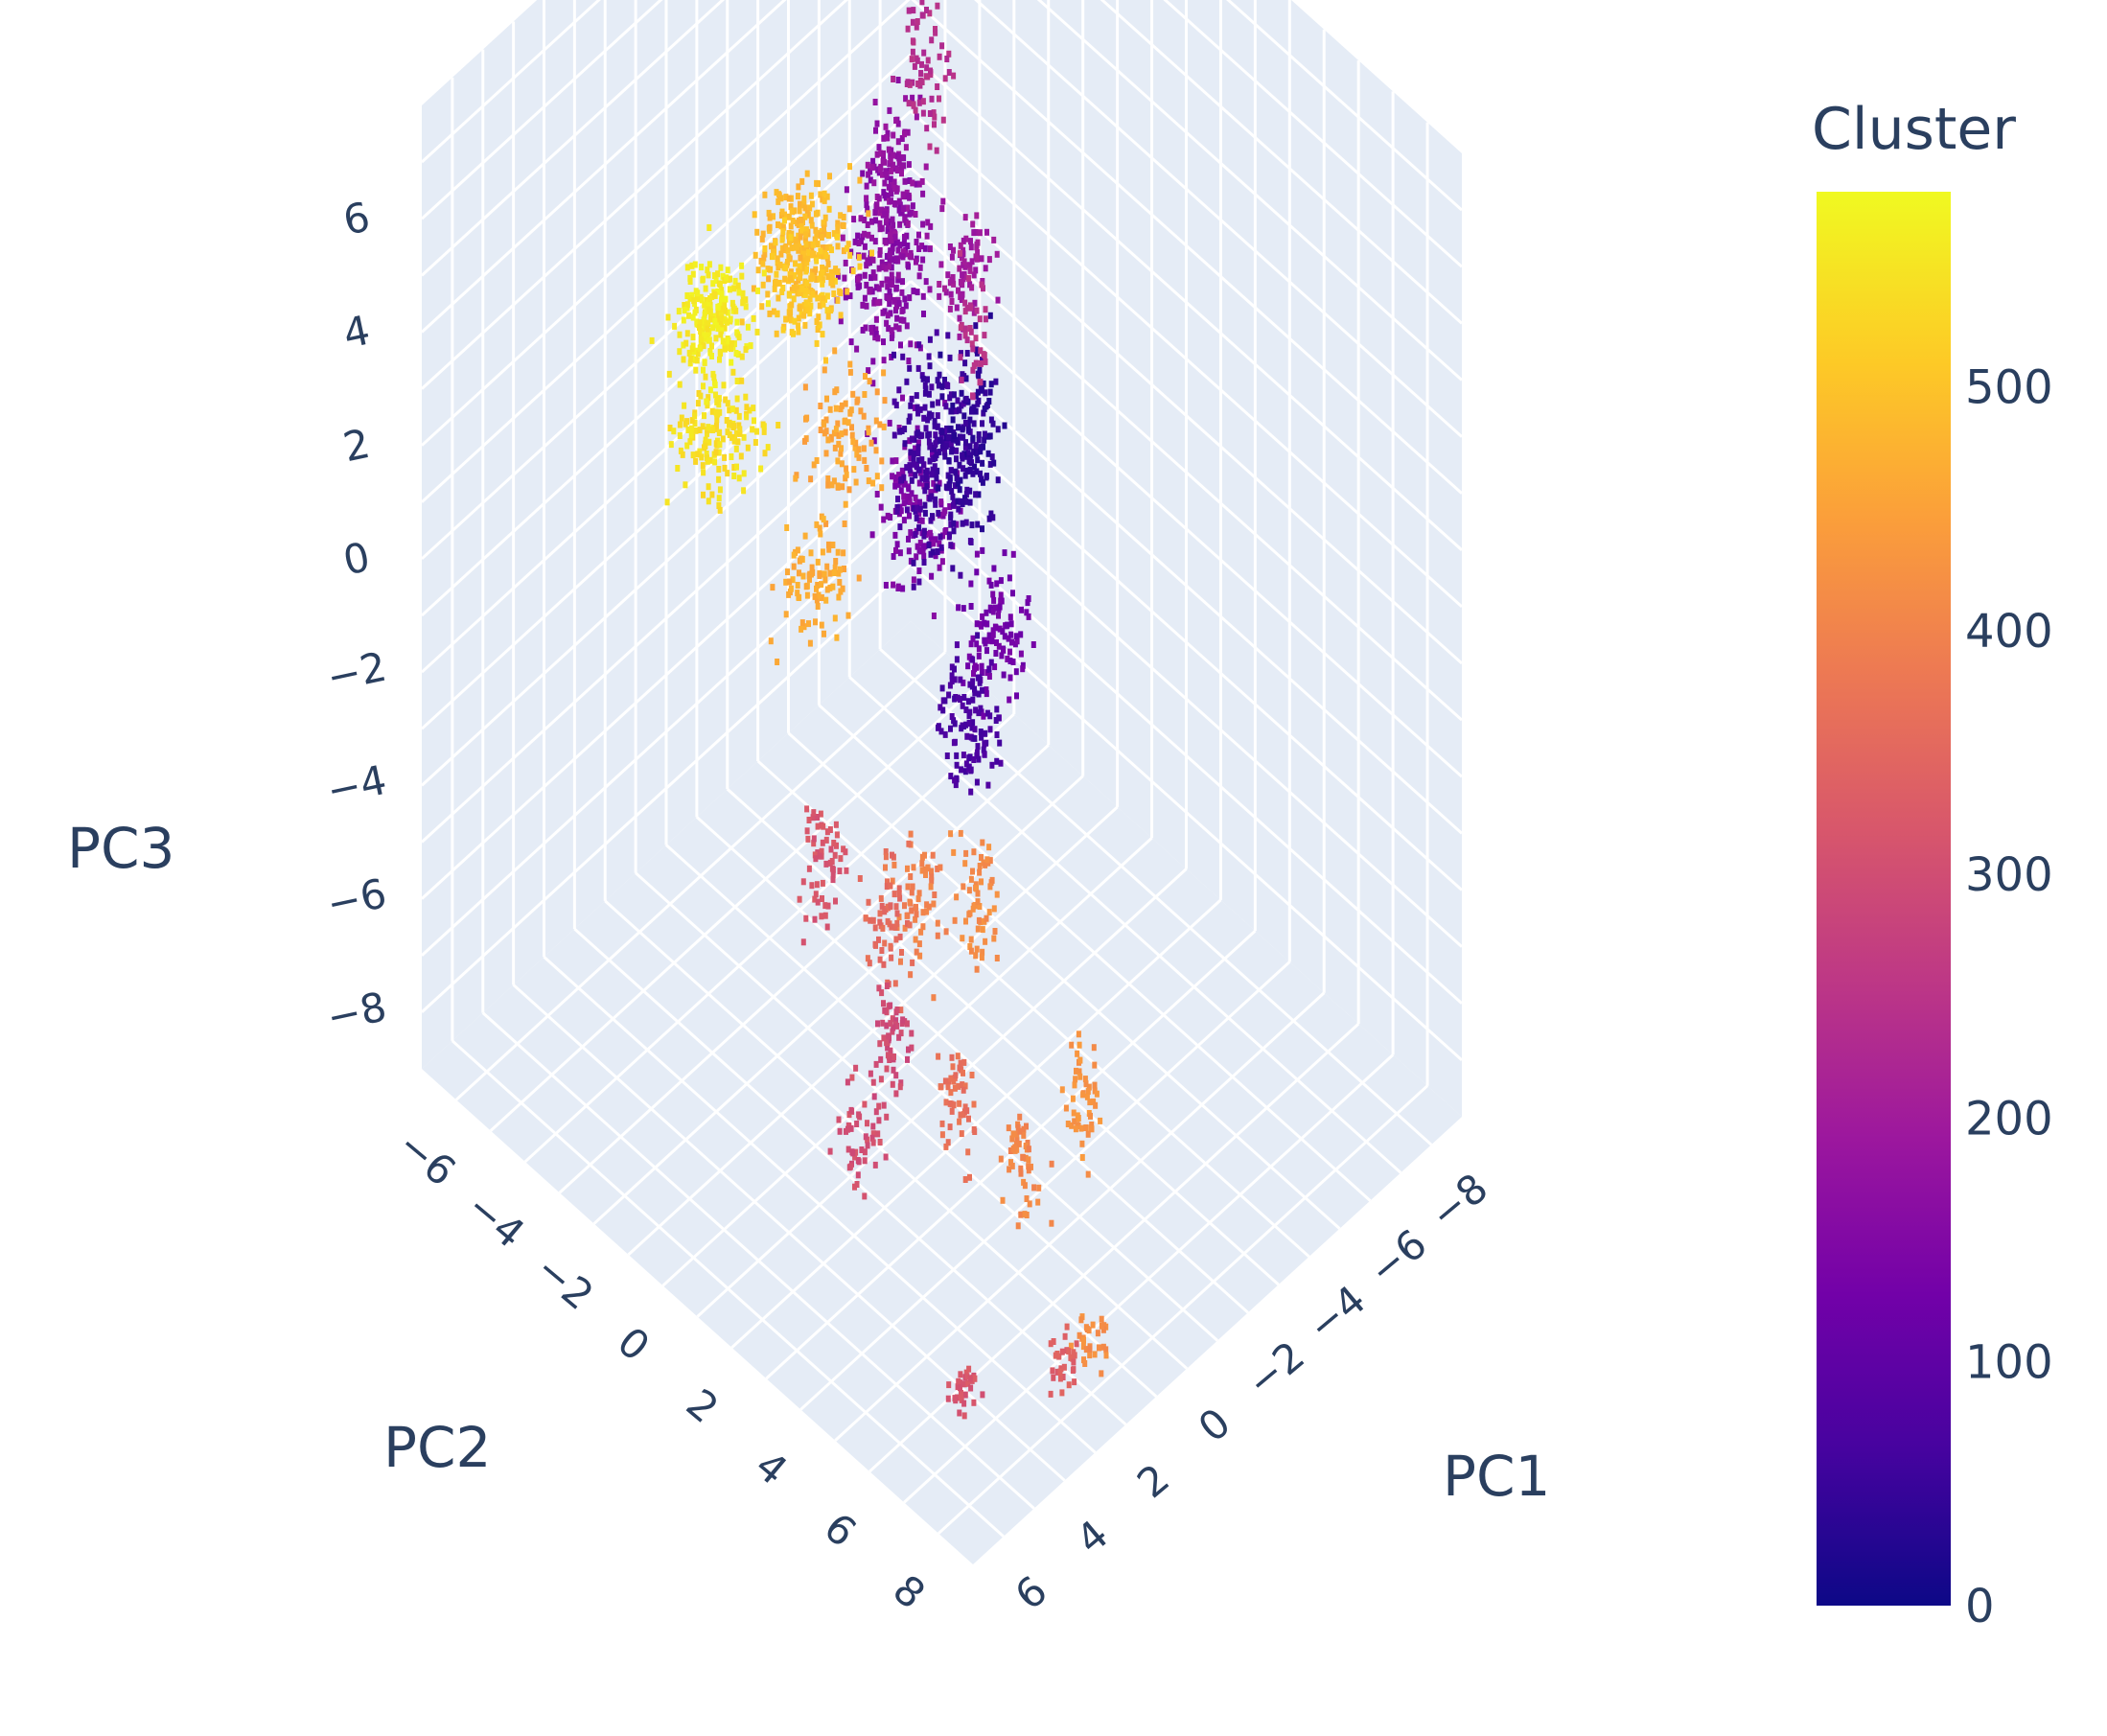 The width and height of the screenshot is (2107, 1736). Describe the element at coordinates (510, 82) in the screenshot. I see `grid-line-z-left` at that location.